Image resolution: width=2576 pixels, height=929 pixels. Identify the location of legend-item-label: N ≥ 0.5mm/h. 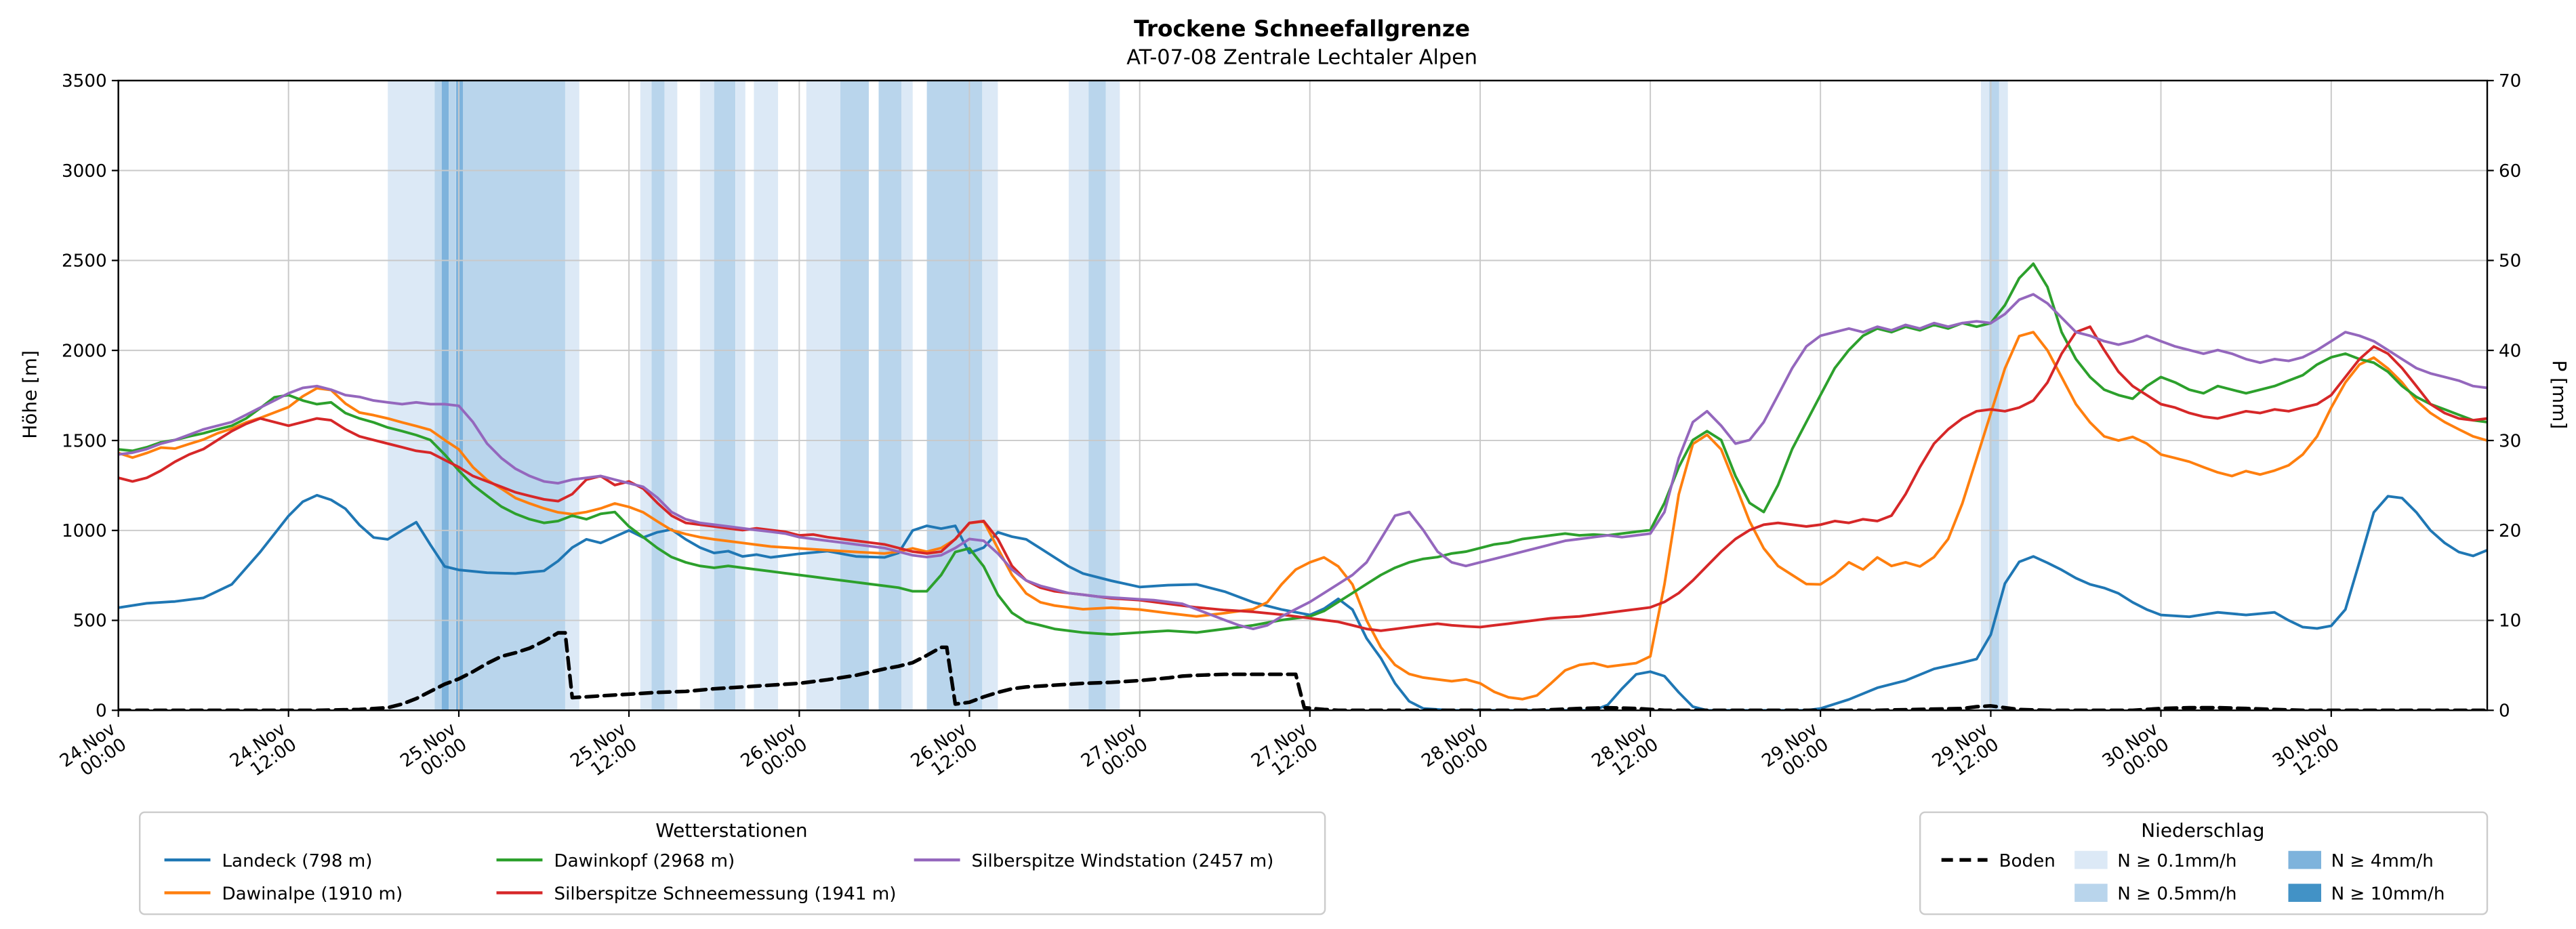
(2176, 894).